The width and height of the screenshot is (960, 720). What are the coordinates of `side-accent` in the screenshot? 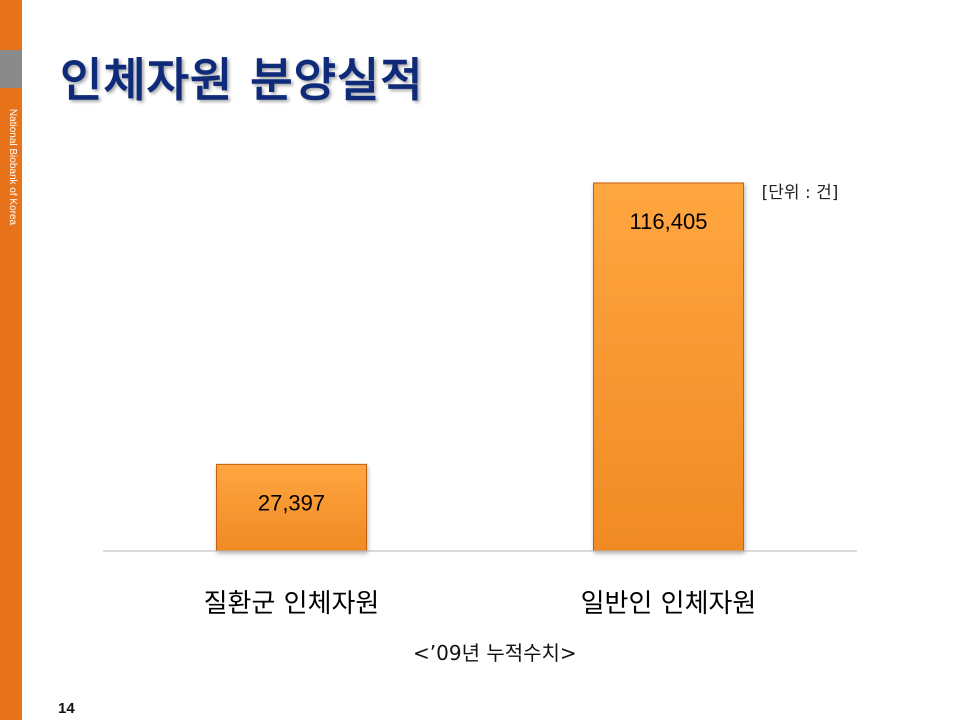 It's located at (11, 69).